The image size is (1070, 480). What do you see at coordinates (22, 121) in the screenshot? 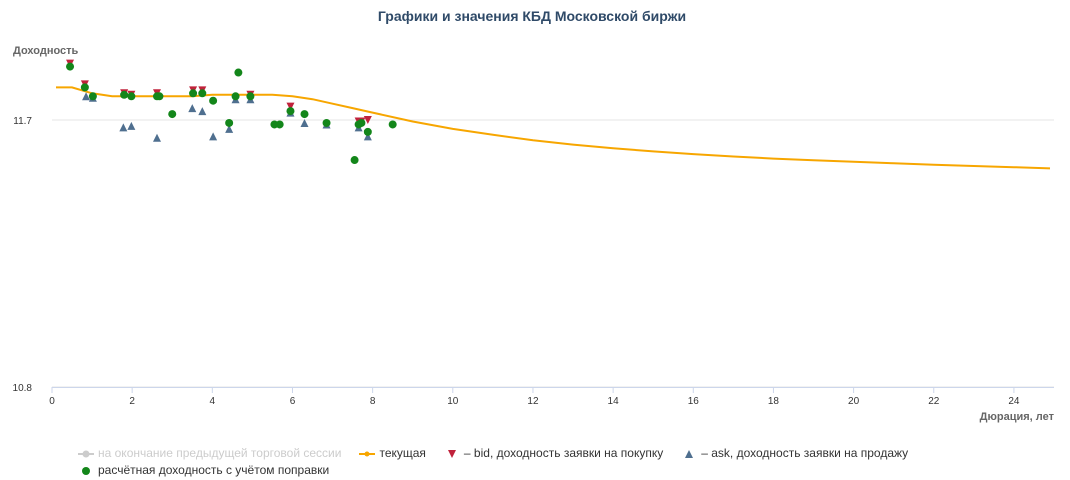
I see `y-tick-label: 11.7` at bounding box center [22, 121].